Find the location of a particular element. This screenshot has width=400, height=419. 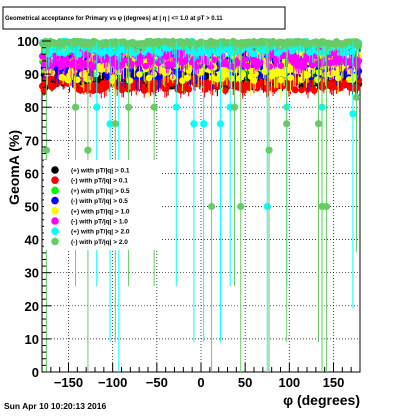

legend-label: (+) with pT/|q| > 2.0 is located at coordinates (100, 232).